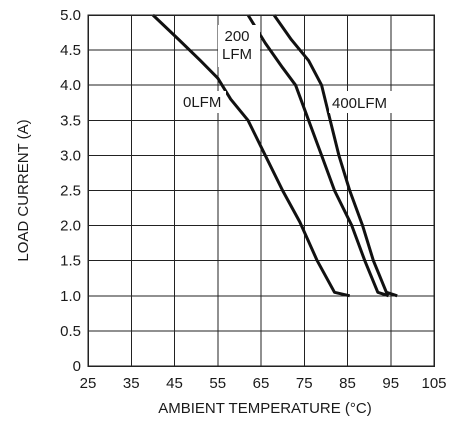  I want to click on y-tick-label-2: 1.0, so click(70, 296).